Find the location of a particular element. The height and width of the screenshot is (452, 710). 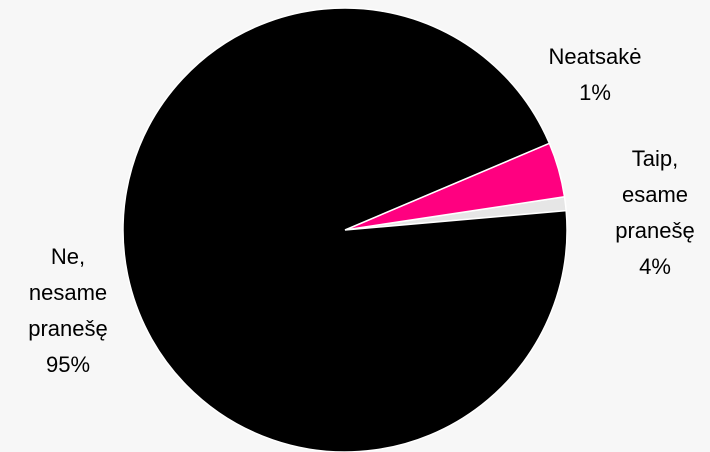

slice-label: Neatsakė is located at coordinates (595, 56).